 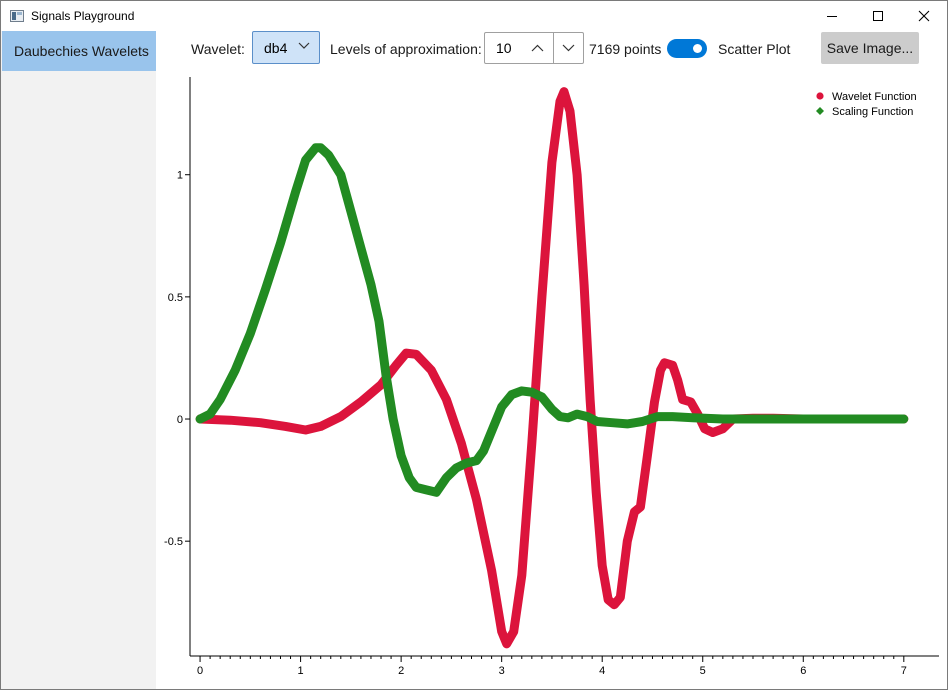 What do you see at coordinates (175, 298) in the screenshot?
I see `y-tick-label: 0.5` at bounding box center [175, 298].